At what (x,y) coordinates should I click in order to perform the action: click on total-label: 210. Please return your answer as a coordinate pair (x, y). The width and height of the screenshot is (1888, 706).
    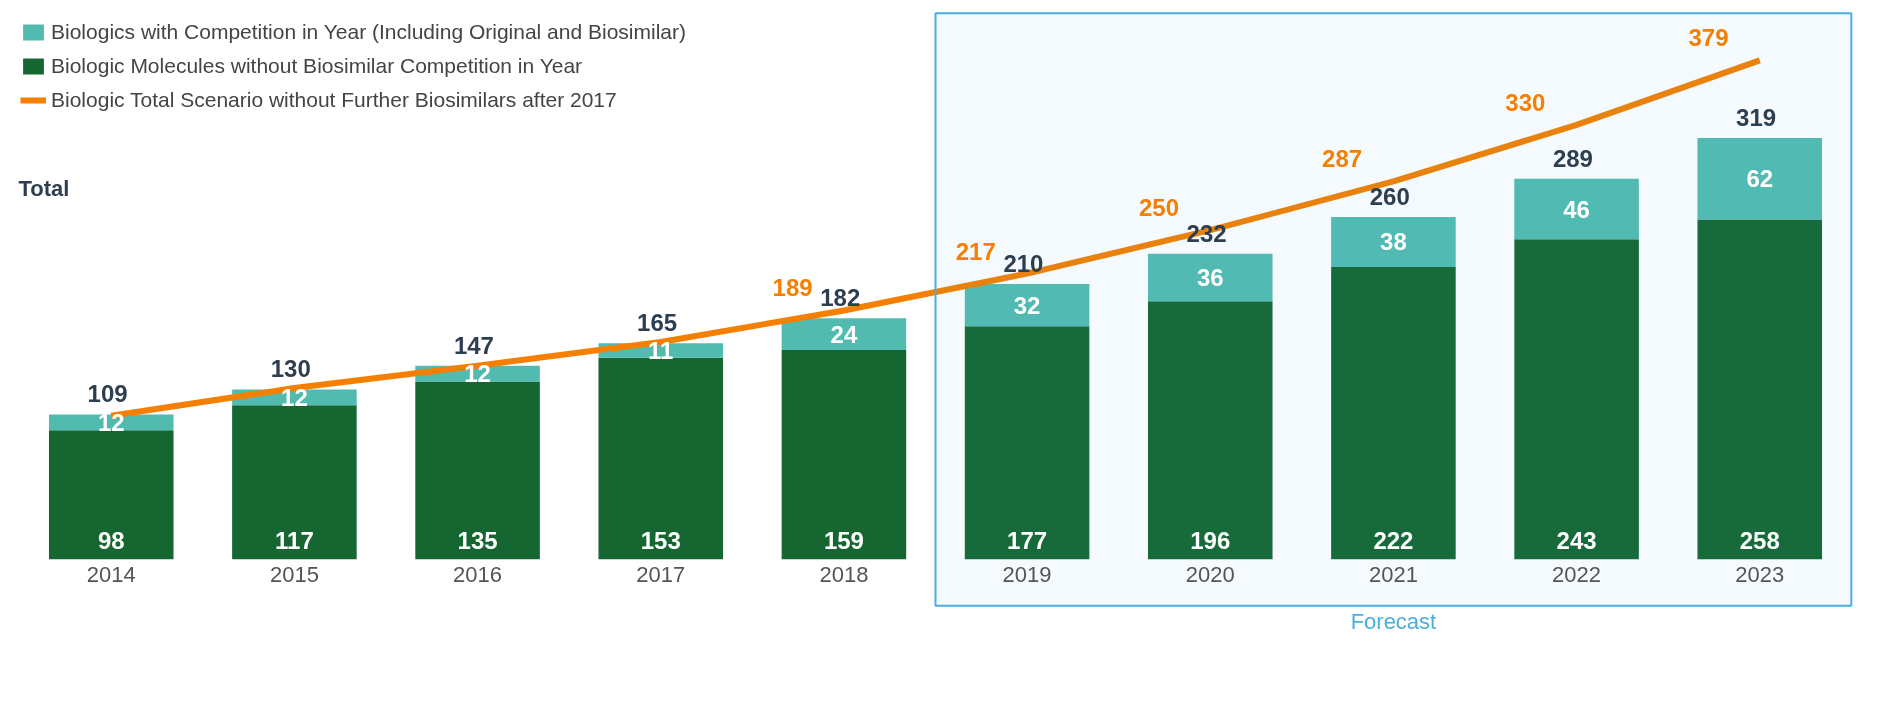
    Looking at the image, I should click on (1023, 264).